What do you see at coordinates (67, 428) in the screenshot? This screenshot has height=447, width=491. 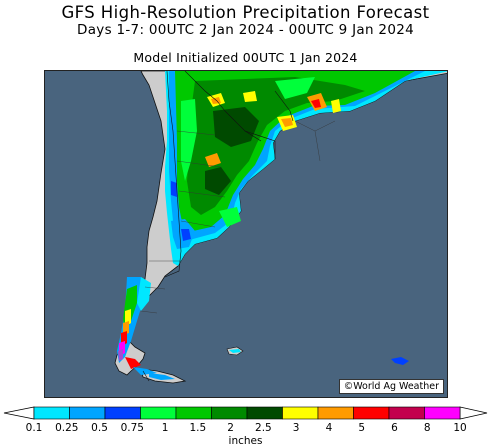 I see `legend-tick-label: 0.25` at bounding box center [67, 428].